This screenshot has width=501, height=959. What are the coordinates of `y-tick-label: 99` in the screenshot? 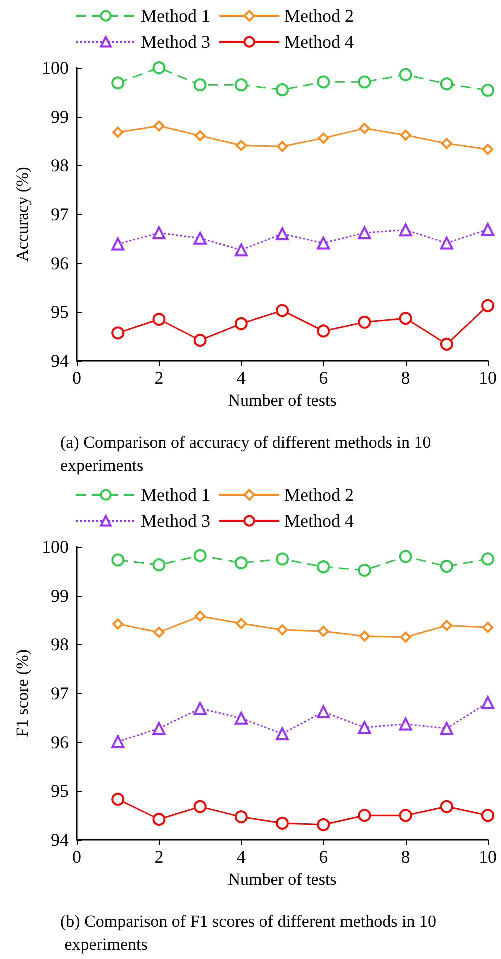 It's located at (60, 116).